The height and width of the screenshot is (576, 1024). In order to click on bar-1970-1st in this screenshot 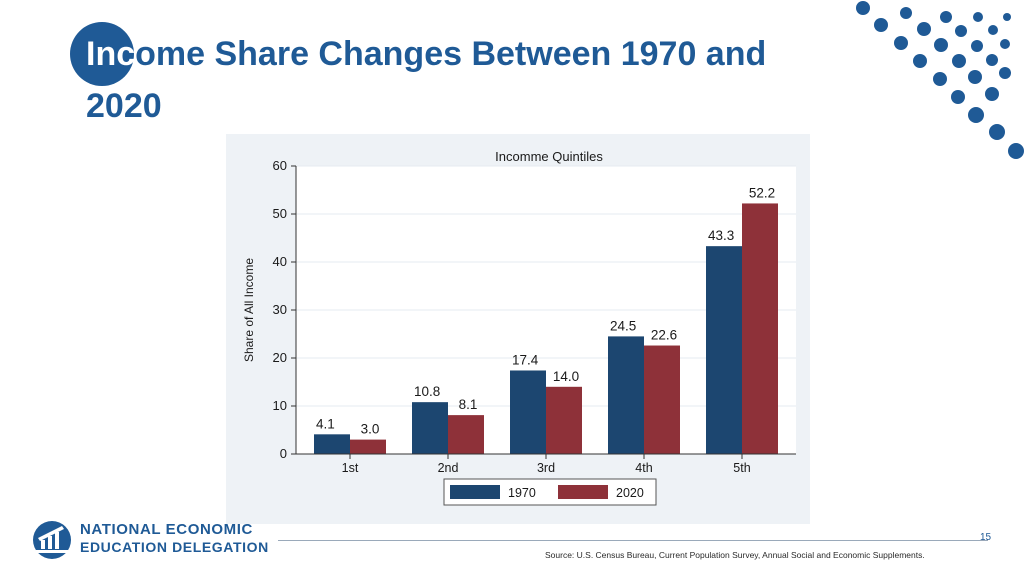, I will do `click(332, 444)`.